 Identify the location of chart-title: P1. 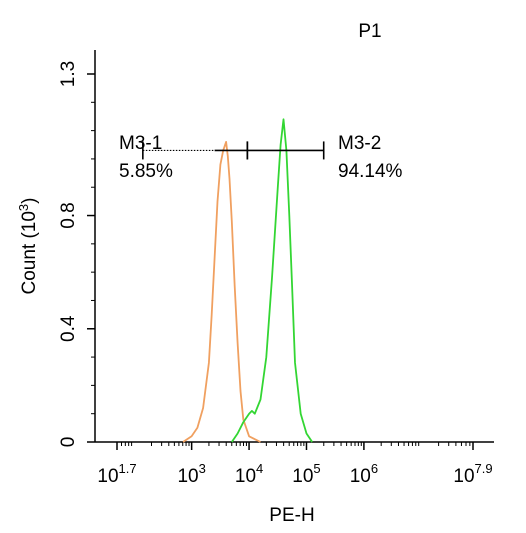
(369, 31).